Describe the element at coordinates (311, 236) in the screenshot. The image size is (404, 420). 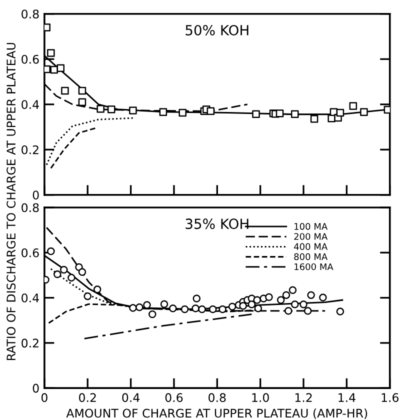
I see `legend-label: 200 MA` at that location.